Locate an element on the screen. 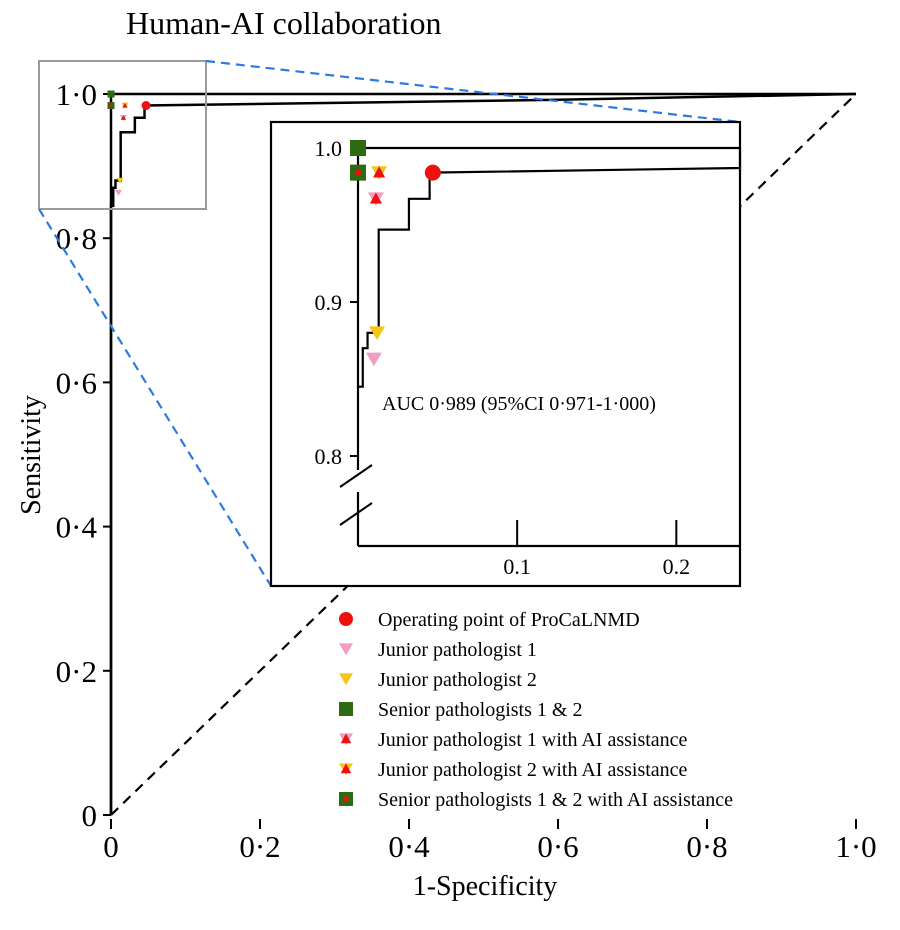 The width and height of the screenshot is (900, 930). y-tick-label: 1·0 is located at coordinates (76, 94).